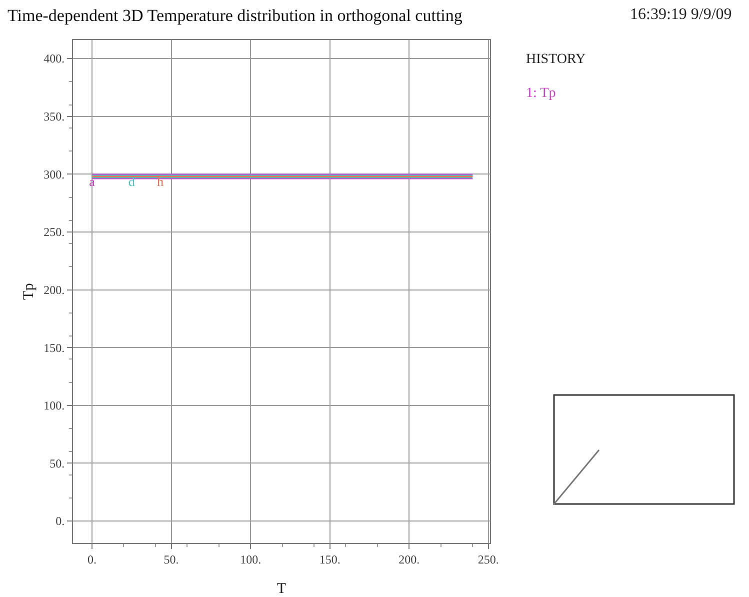 The image size is (749, 597). I want to click on series-label: a, so click(92, 182).